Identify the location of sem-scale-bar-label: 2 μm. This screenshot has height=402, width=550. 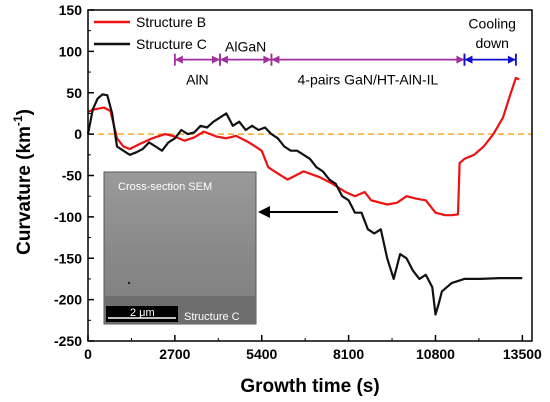
(142, 313).